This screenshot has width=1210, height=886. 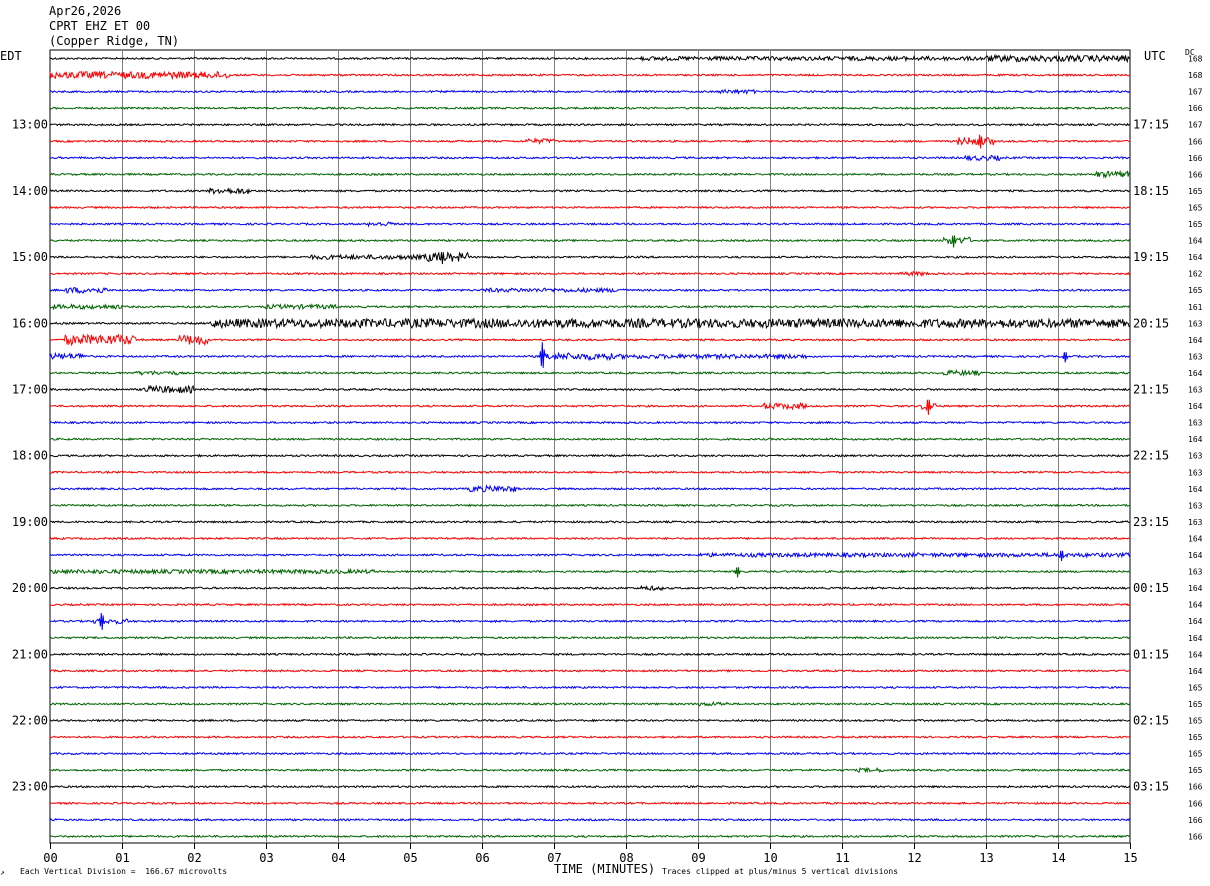 What do you see at coordinates (30, 588) in the screenshot?
I see `edt-hour-label: 20:00` at bounding box center [30, 588].